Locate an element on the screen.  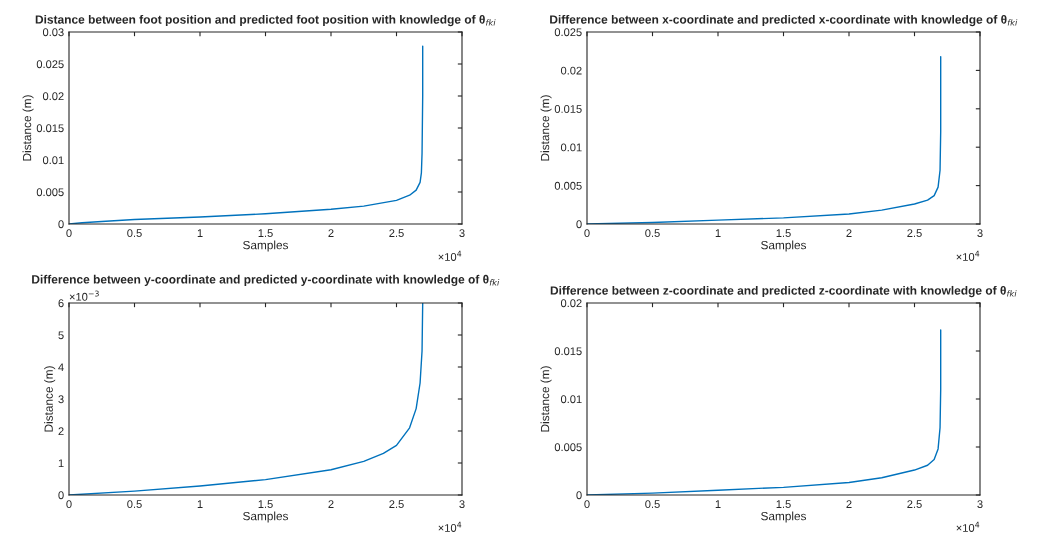
chart-title: Difference between z-coordinate and predicted z-coordinate with knowledge of θ$_{fki}$ is located at coordinates (783, 291).